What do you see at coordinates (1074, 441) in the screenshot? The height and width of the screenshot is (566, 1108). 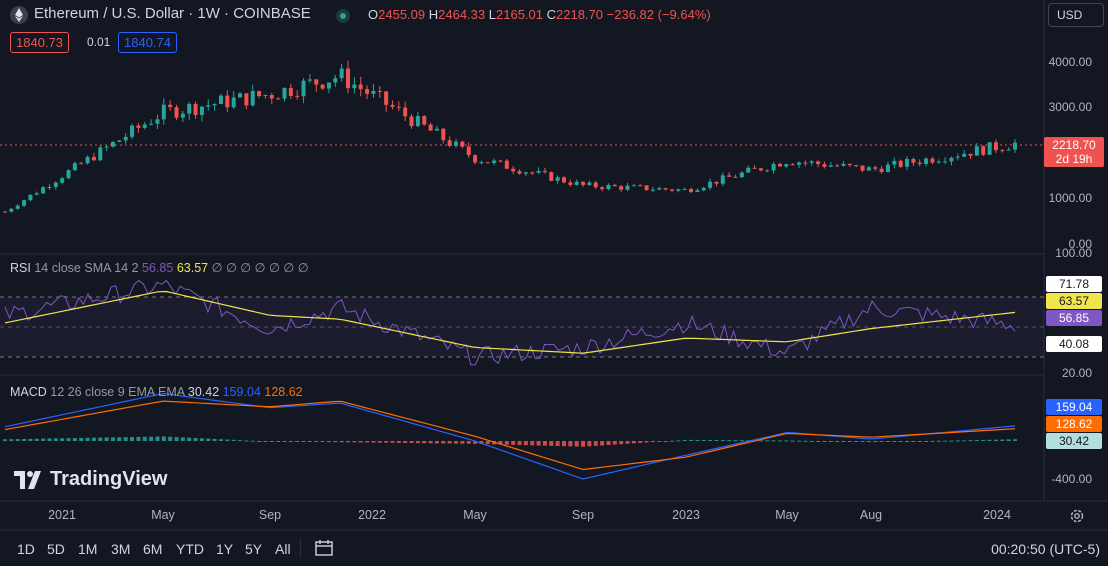 I see `macd-hist-tag: 30.42` at bounding box center [1074, 441].